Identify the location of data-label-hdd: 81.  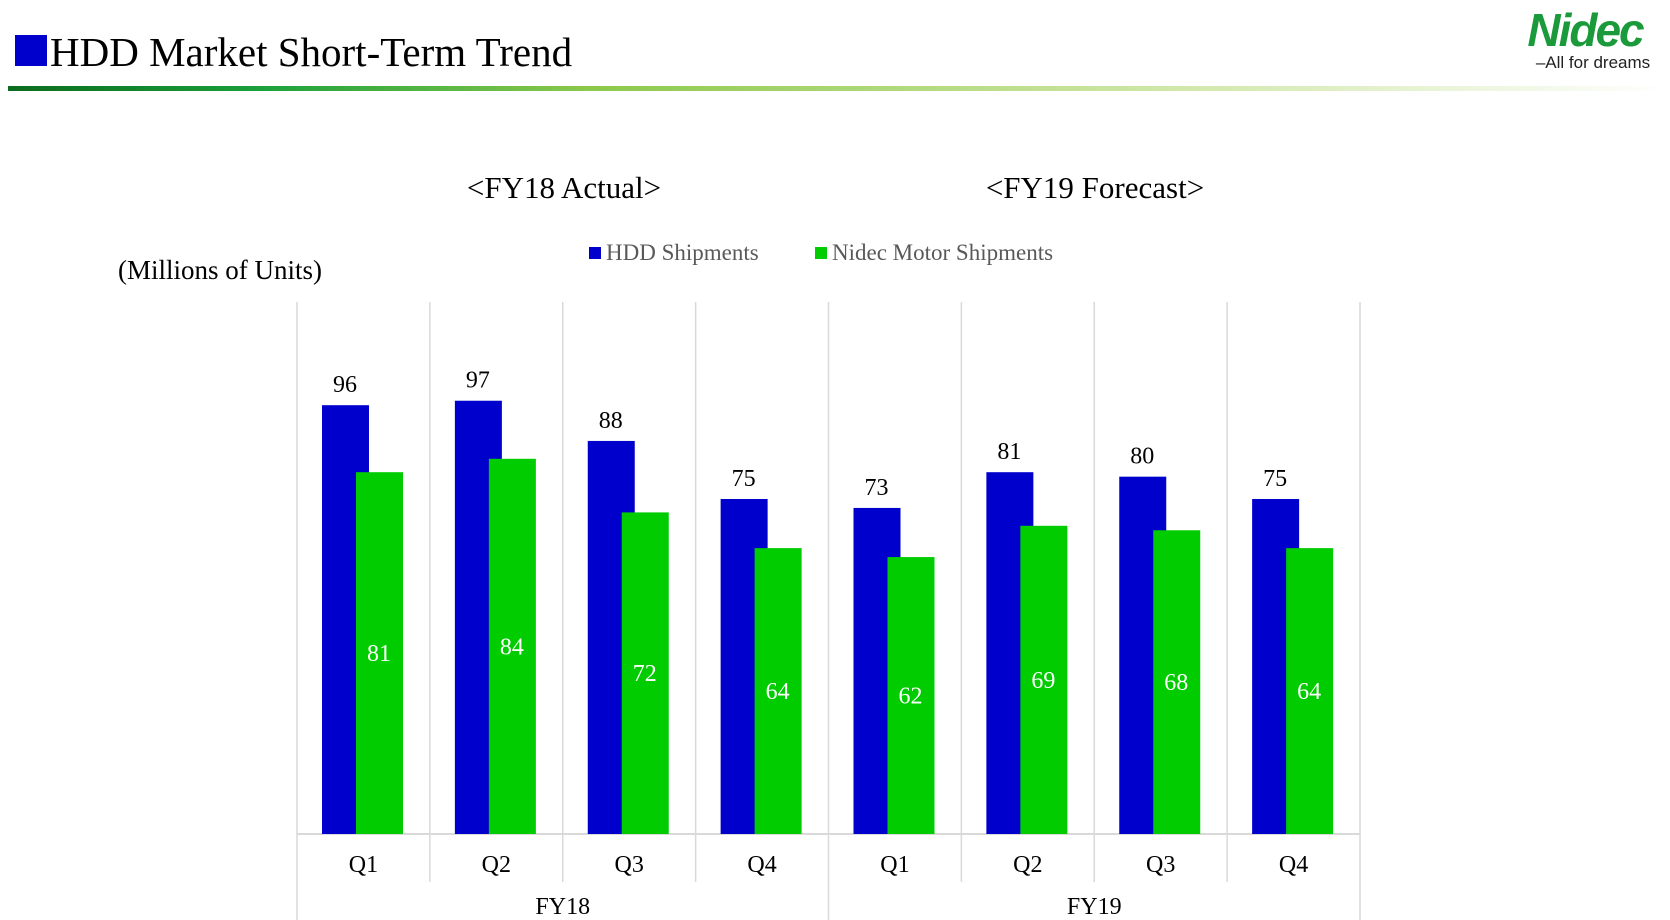
(1009, 452).